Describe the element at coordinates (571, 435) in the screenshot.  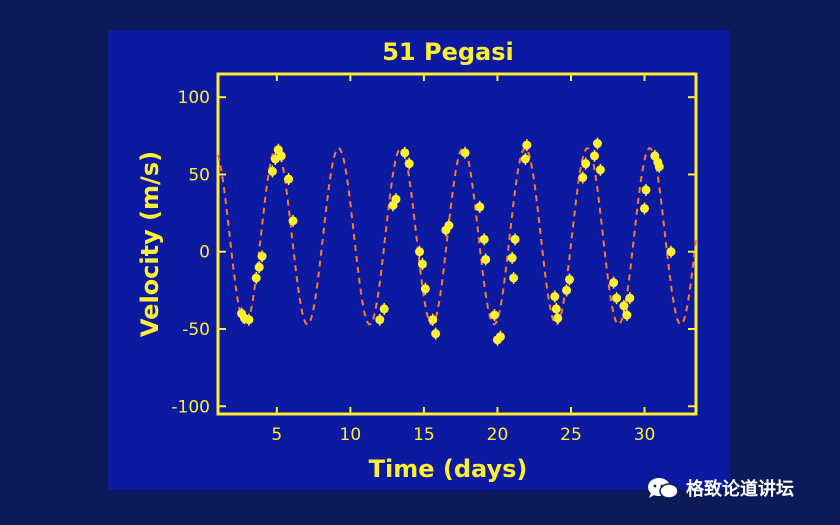
I see `x-tick-label: 25` at that location.